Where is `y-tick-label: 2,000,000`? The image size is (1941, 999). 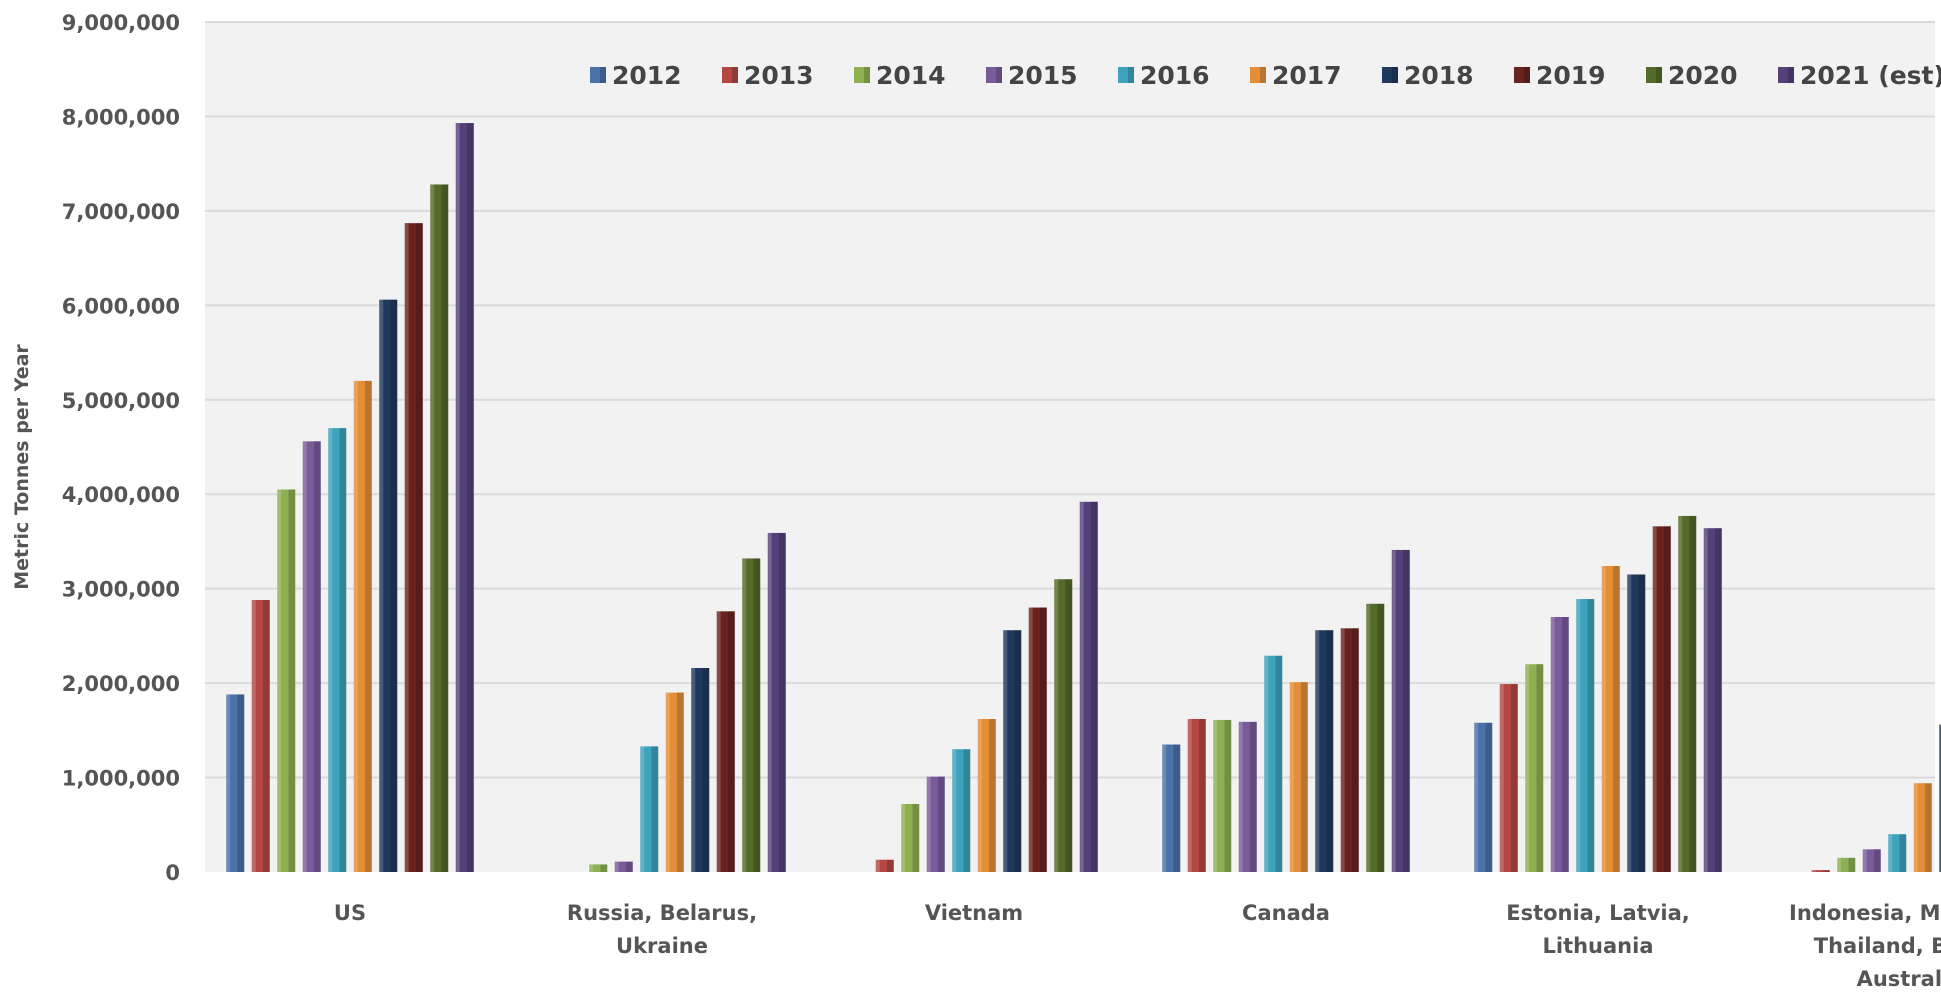 y-tick-label: 2,000,000 is located at coordinates (121, 684).